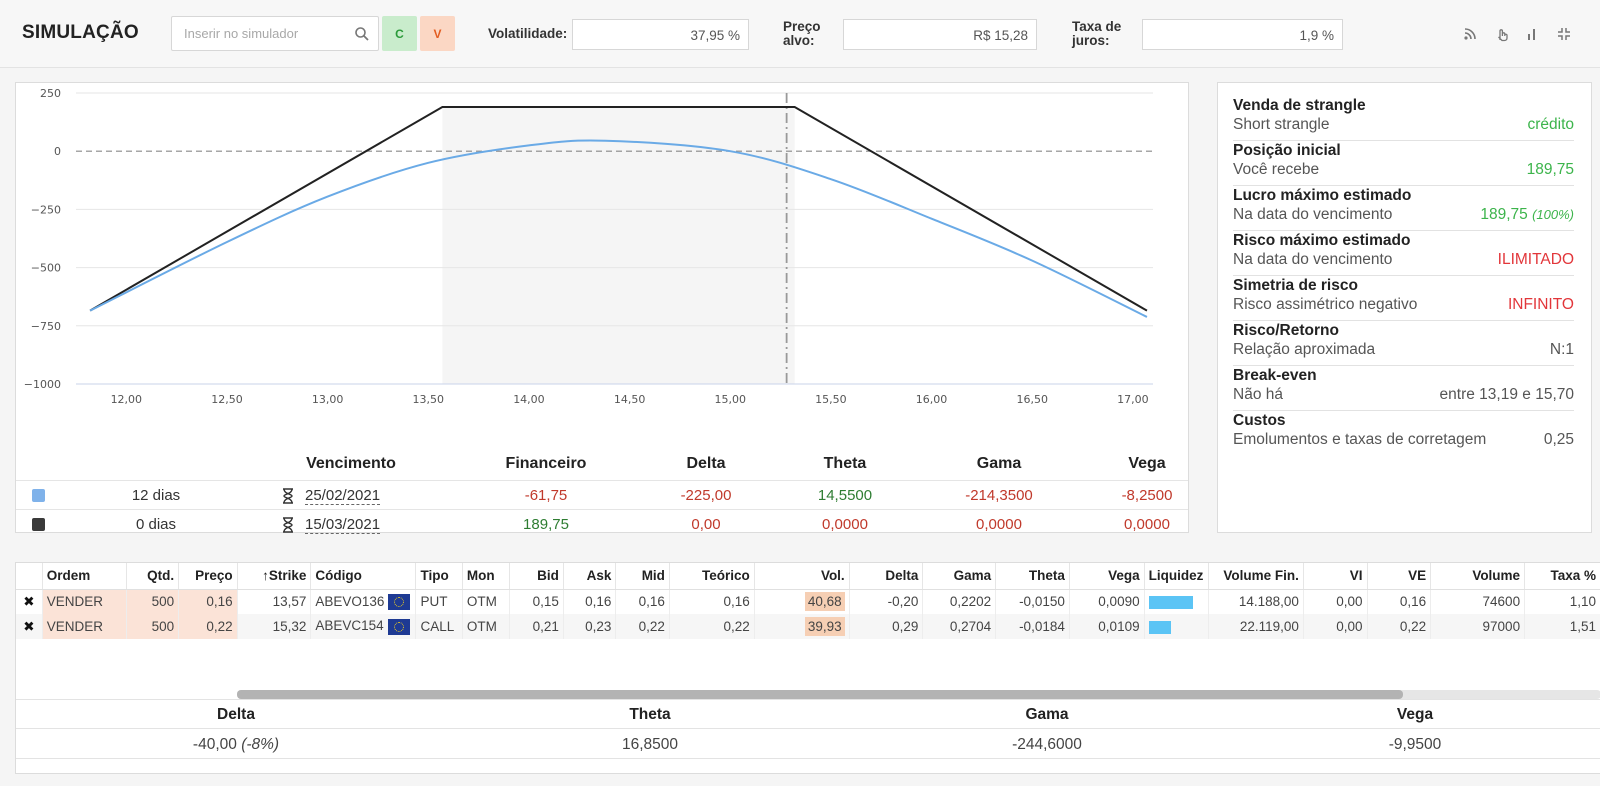 This screenshot has height=786, width=1600. What do you see at coordinates (536, 576) in the screenshot?
I see `column-header: Bid` at bounding box center [536, 576].